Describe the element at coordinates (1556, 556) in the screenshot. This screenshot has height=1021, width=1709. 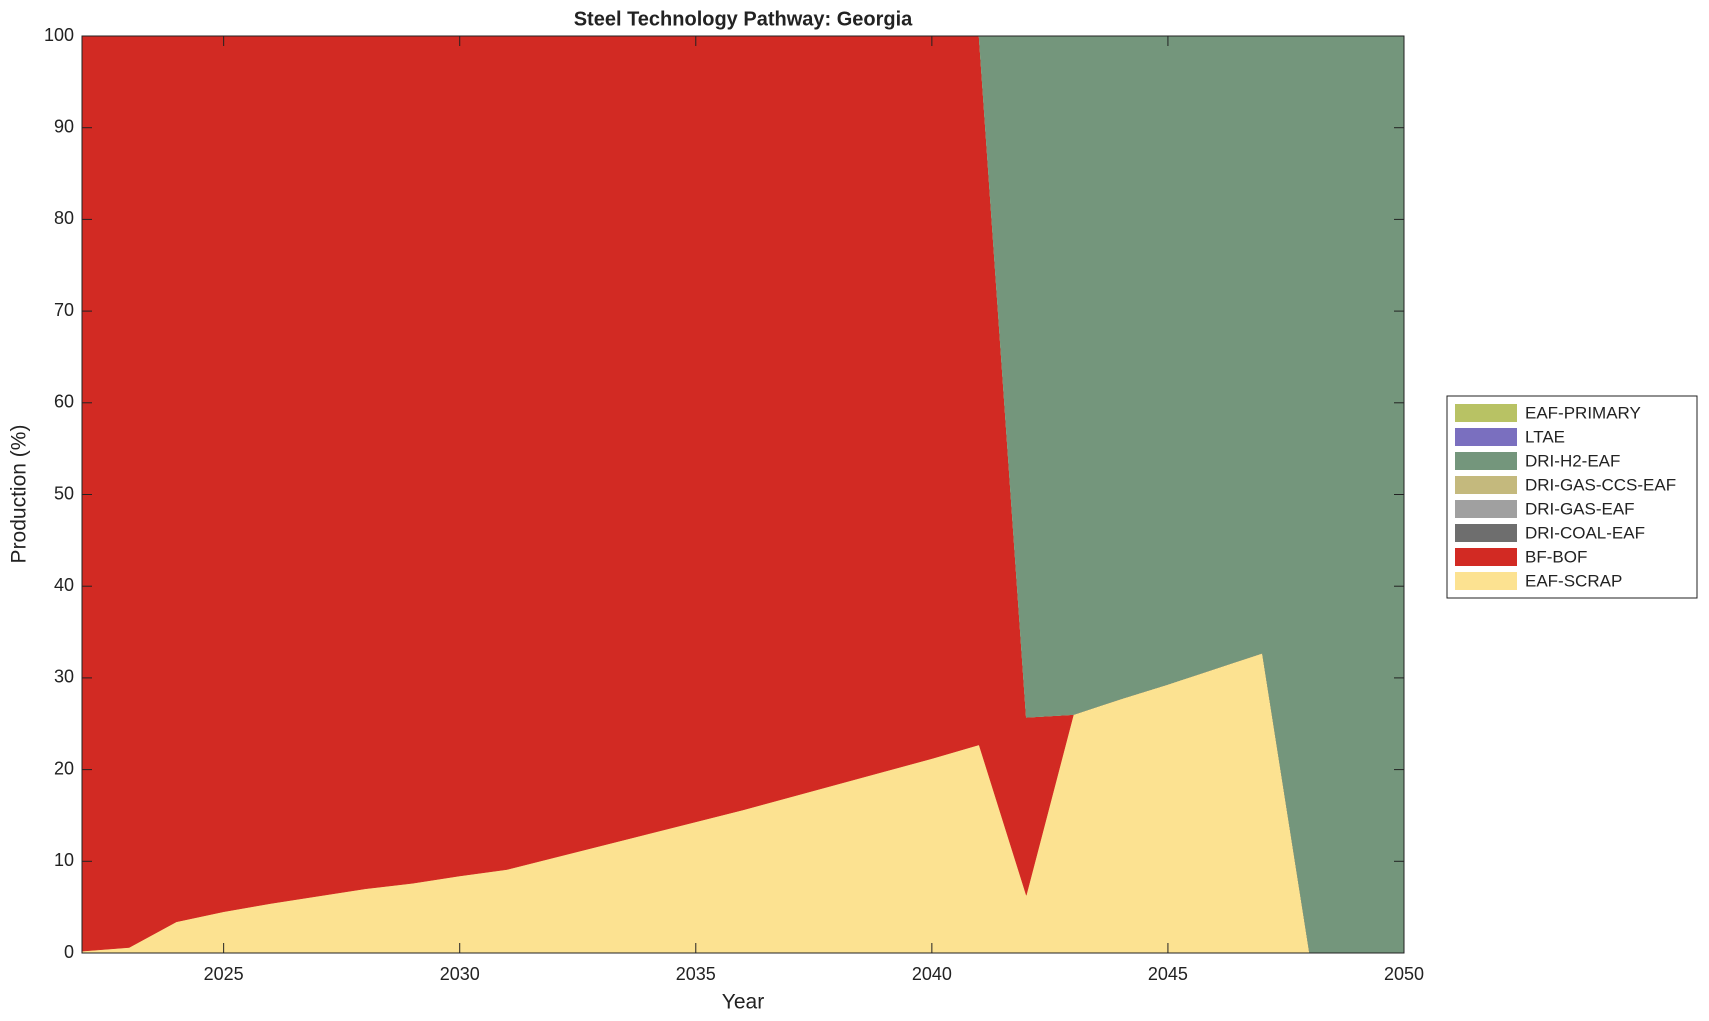
I see `legend-label: BF-BOF` at that location.